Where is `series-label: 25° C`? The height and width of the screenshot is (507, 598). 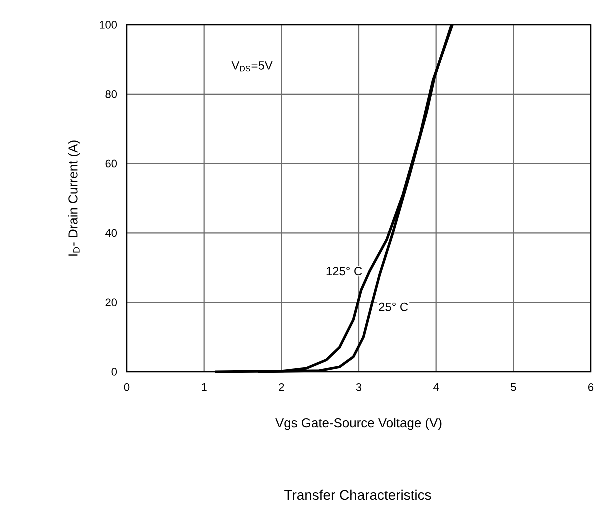 series-label: 25° C is located at coordinates (393, 307).